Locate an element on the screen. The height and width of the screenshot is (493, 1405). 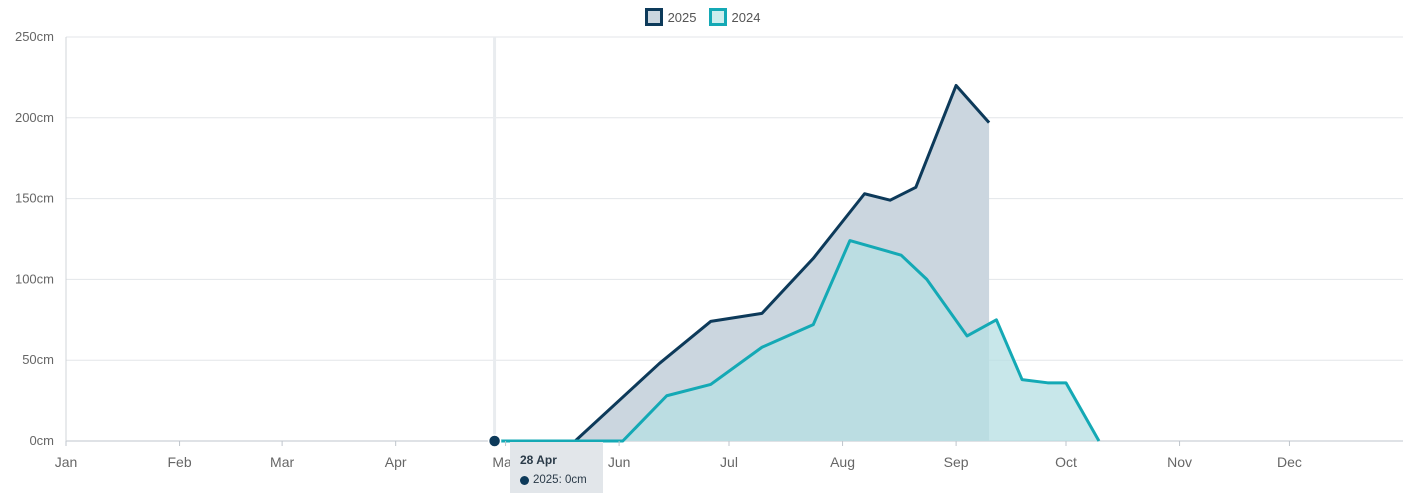
x-tick-label: Sep is located at coordinates (956, 462).